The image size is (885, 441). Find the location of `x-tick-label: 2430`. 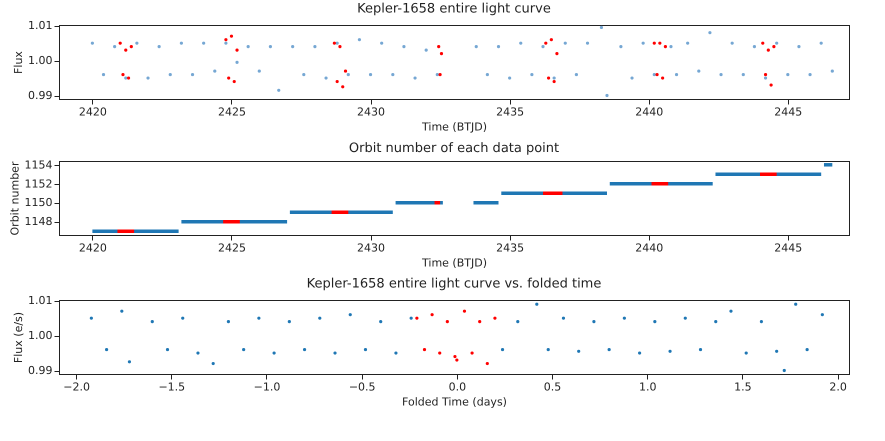

x-tick-label: 2430 is located at coordinates (371, 112).